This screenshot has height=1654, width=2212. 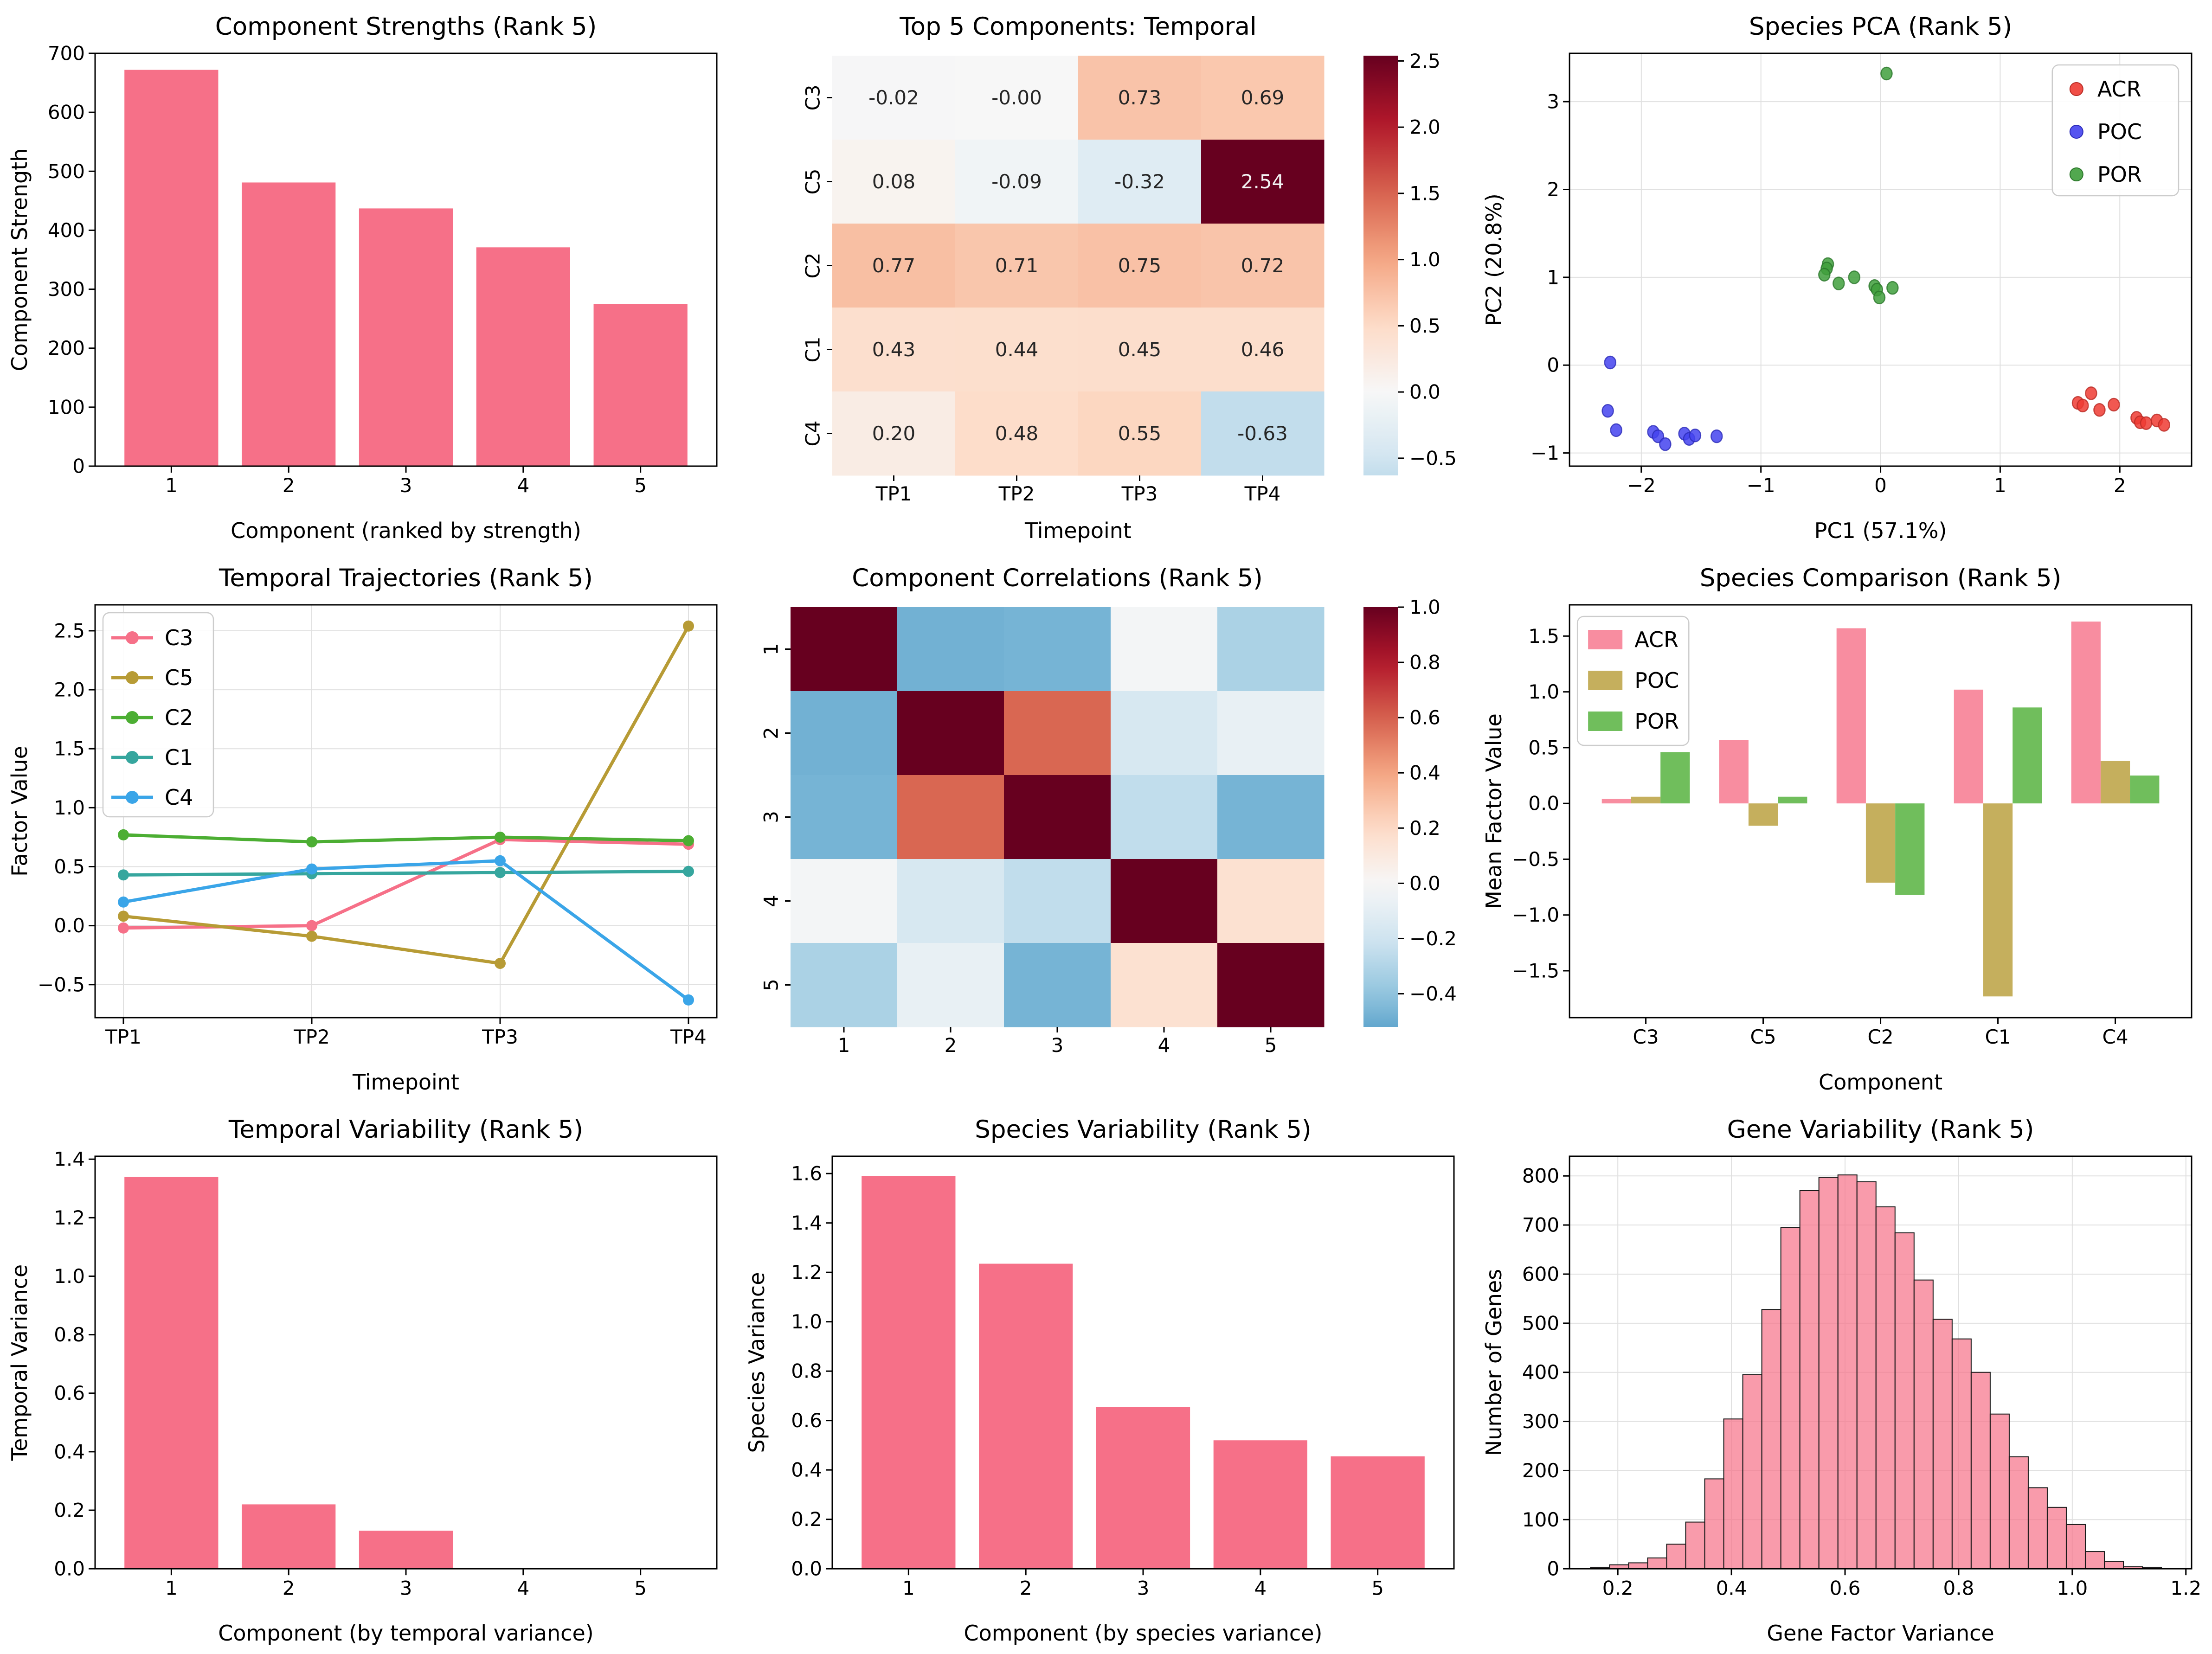 What do you see at coordinates (1880, 1129) in the screenshot?
I see `chart-title: Gene Variability (Rank 5)` at bounding box center [1880, 1129].